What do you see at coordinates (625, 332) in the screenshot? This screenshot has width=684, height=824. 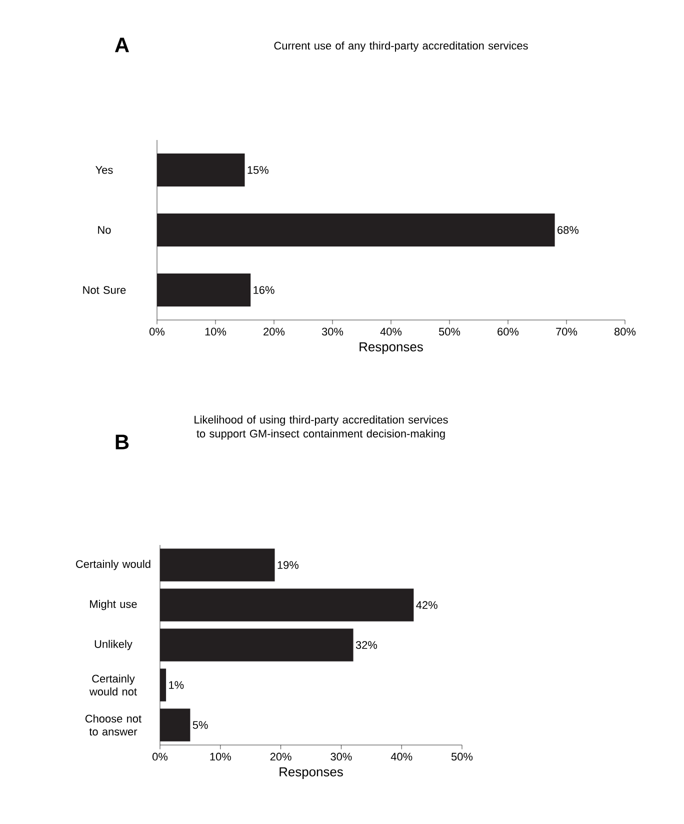 I see `x-tick-label: 80%` at bounding box center [625, 332].